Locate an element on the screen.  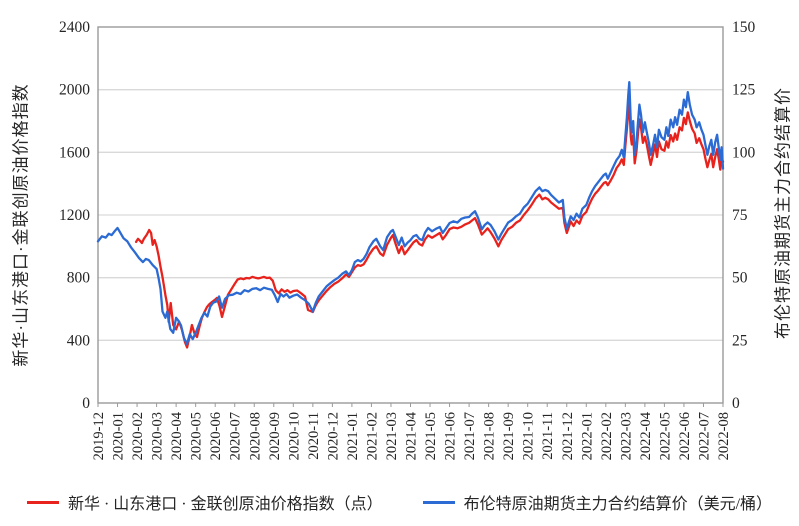
left-y-axis-title: 新华·山东港口·金联创原油价格指数 is located at coordinates (21, 225).